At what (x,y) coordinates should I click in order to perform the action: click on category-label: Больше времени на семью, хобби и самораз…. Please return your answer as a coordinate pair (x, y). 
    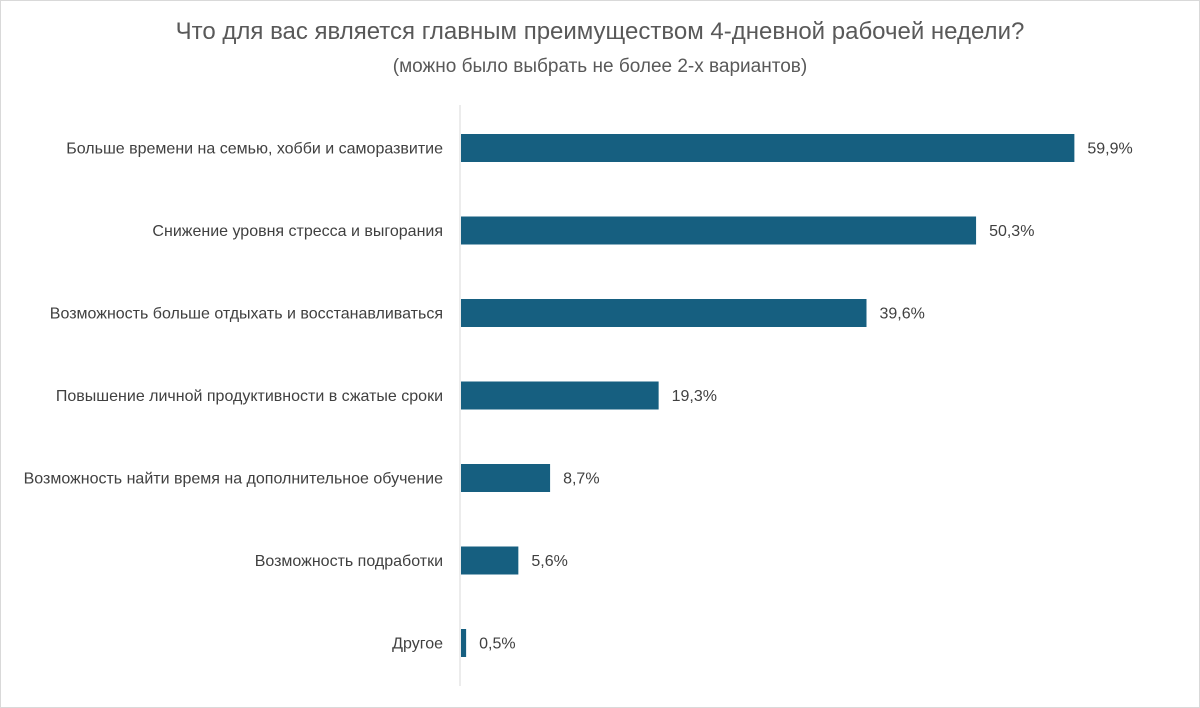
    Looking at the image, I should click on (254, 149).